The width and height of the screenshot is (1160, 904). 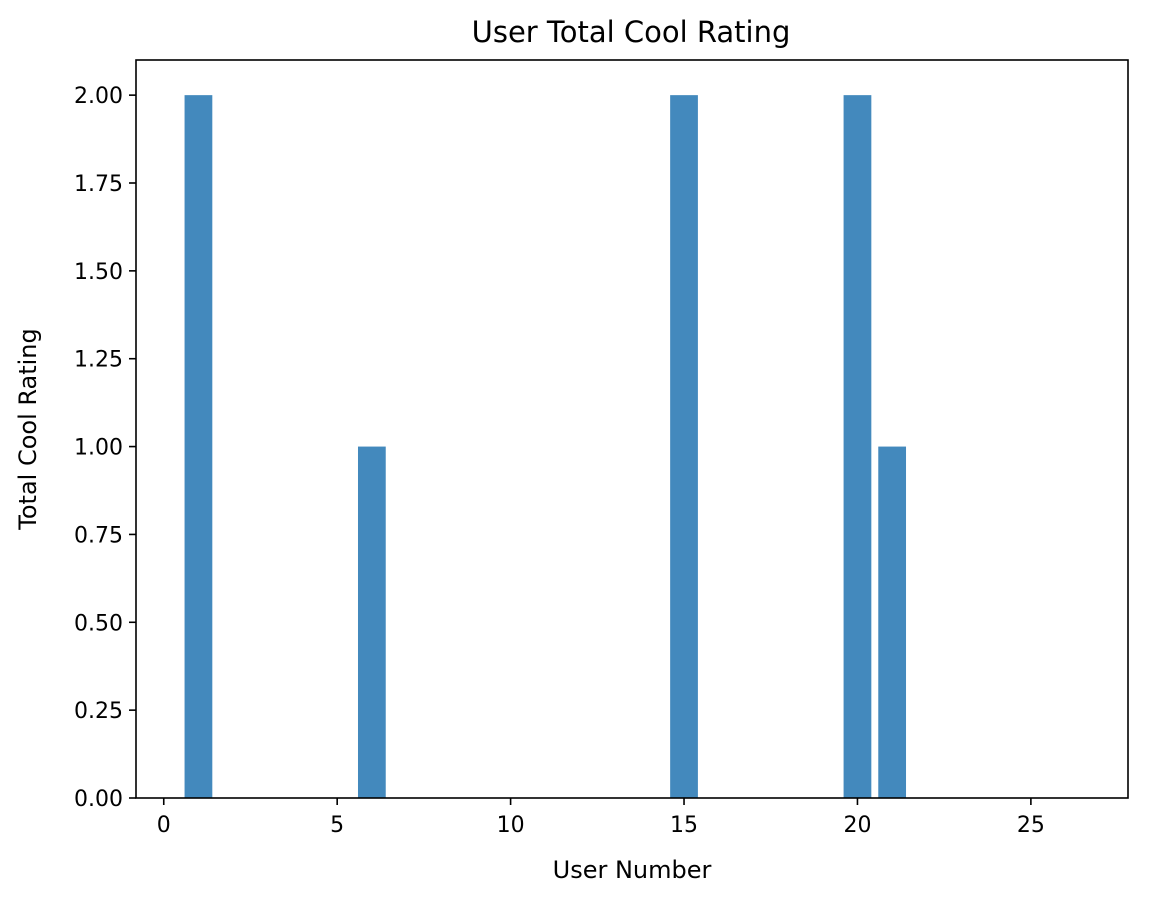 What do you see at coordinates (98, 360) in the screenshot?
I see `y-tick-label: 1.25` at bounding box center [98, 360].